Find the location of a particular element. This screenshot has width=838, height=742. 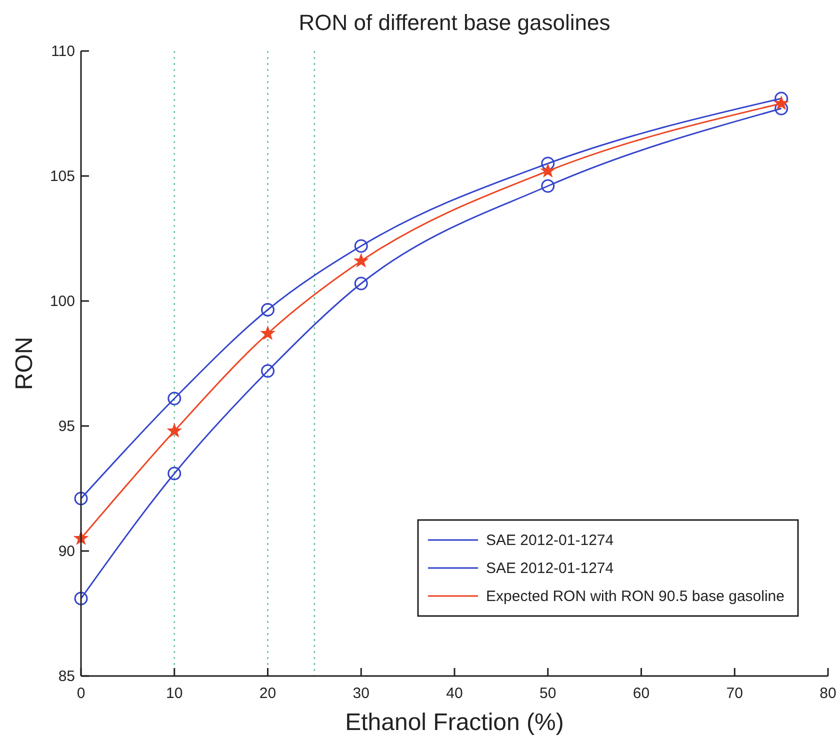

y-axis-title: RON is located at coordinates (24, 363).